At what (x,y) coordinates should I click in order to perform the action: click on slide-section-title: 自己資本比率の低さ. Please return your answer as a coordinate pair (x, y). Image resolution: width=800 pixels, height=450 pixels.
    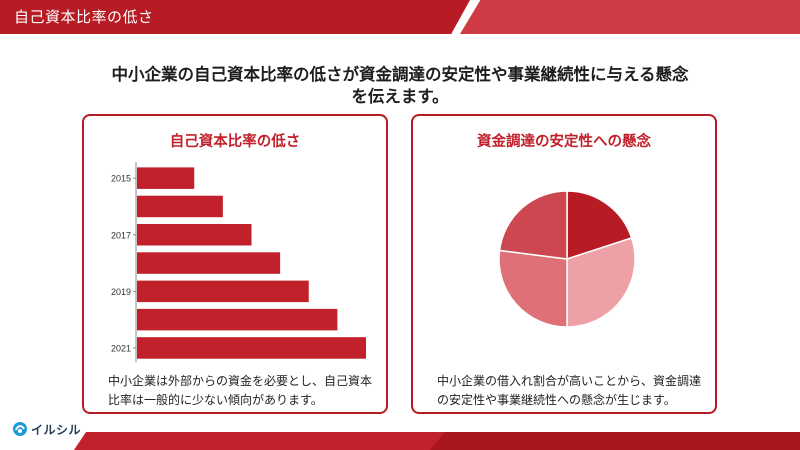
    Looking at the image, I should click on (84, 17).